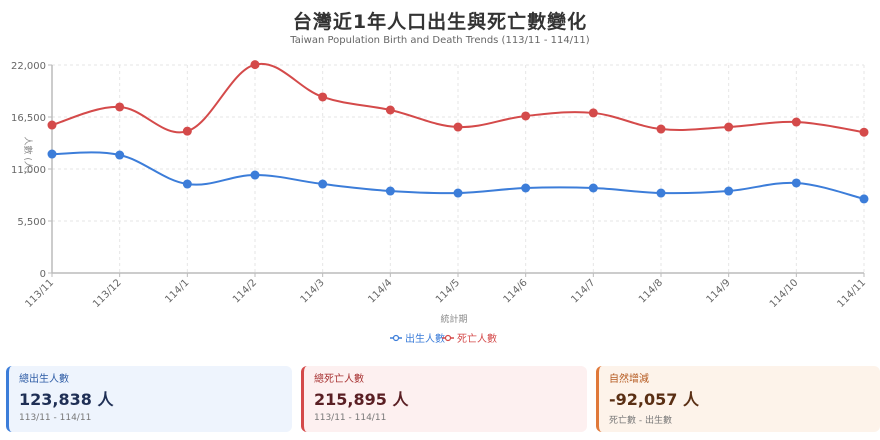 This screenshot has width=880, height=440. What do you see at coordinates (149, 399) in the screenshot?
I see `total-births-card: 總出生人數 123,838 人 113/11 - 114/11` at bounding box center [149, 399].